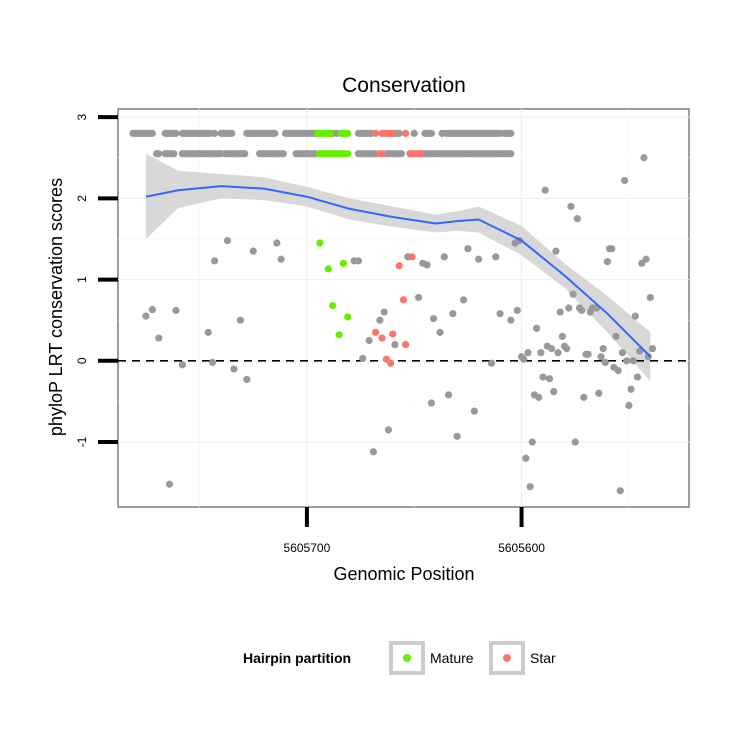 The image size is (750, 750). I want to click on chart-title: Conservation, so click(404, 85).